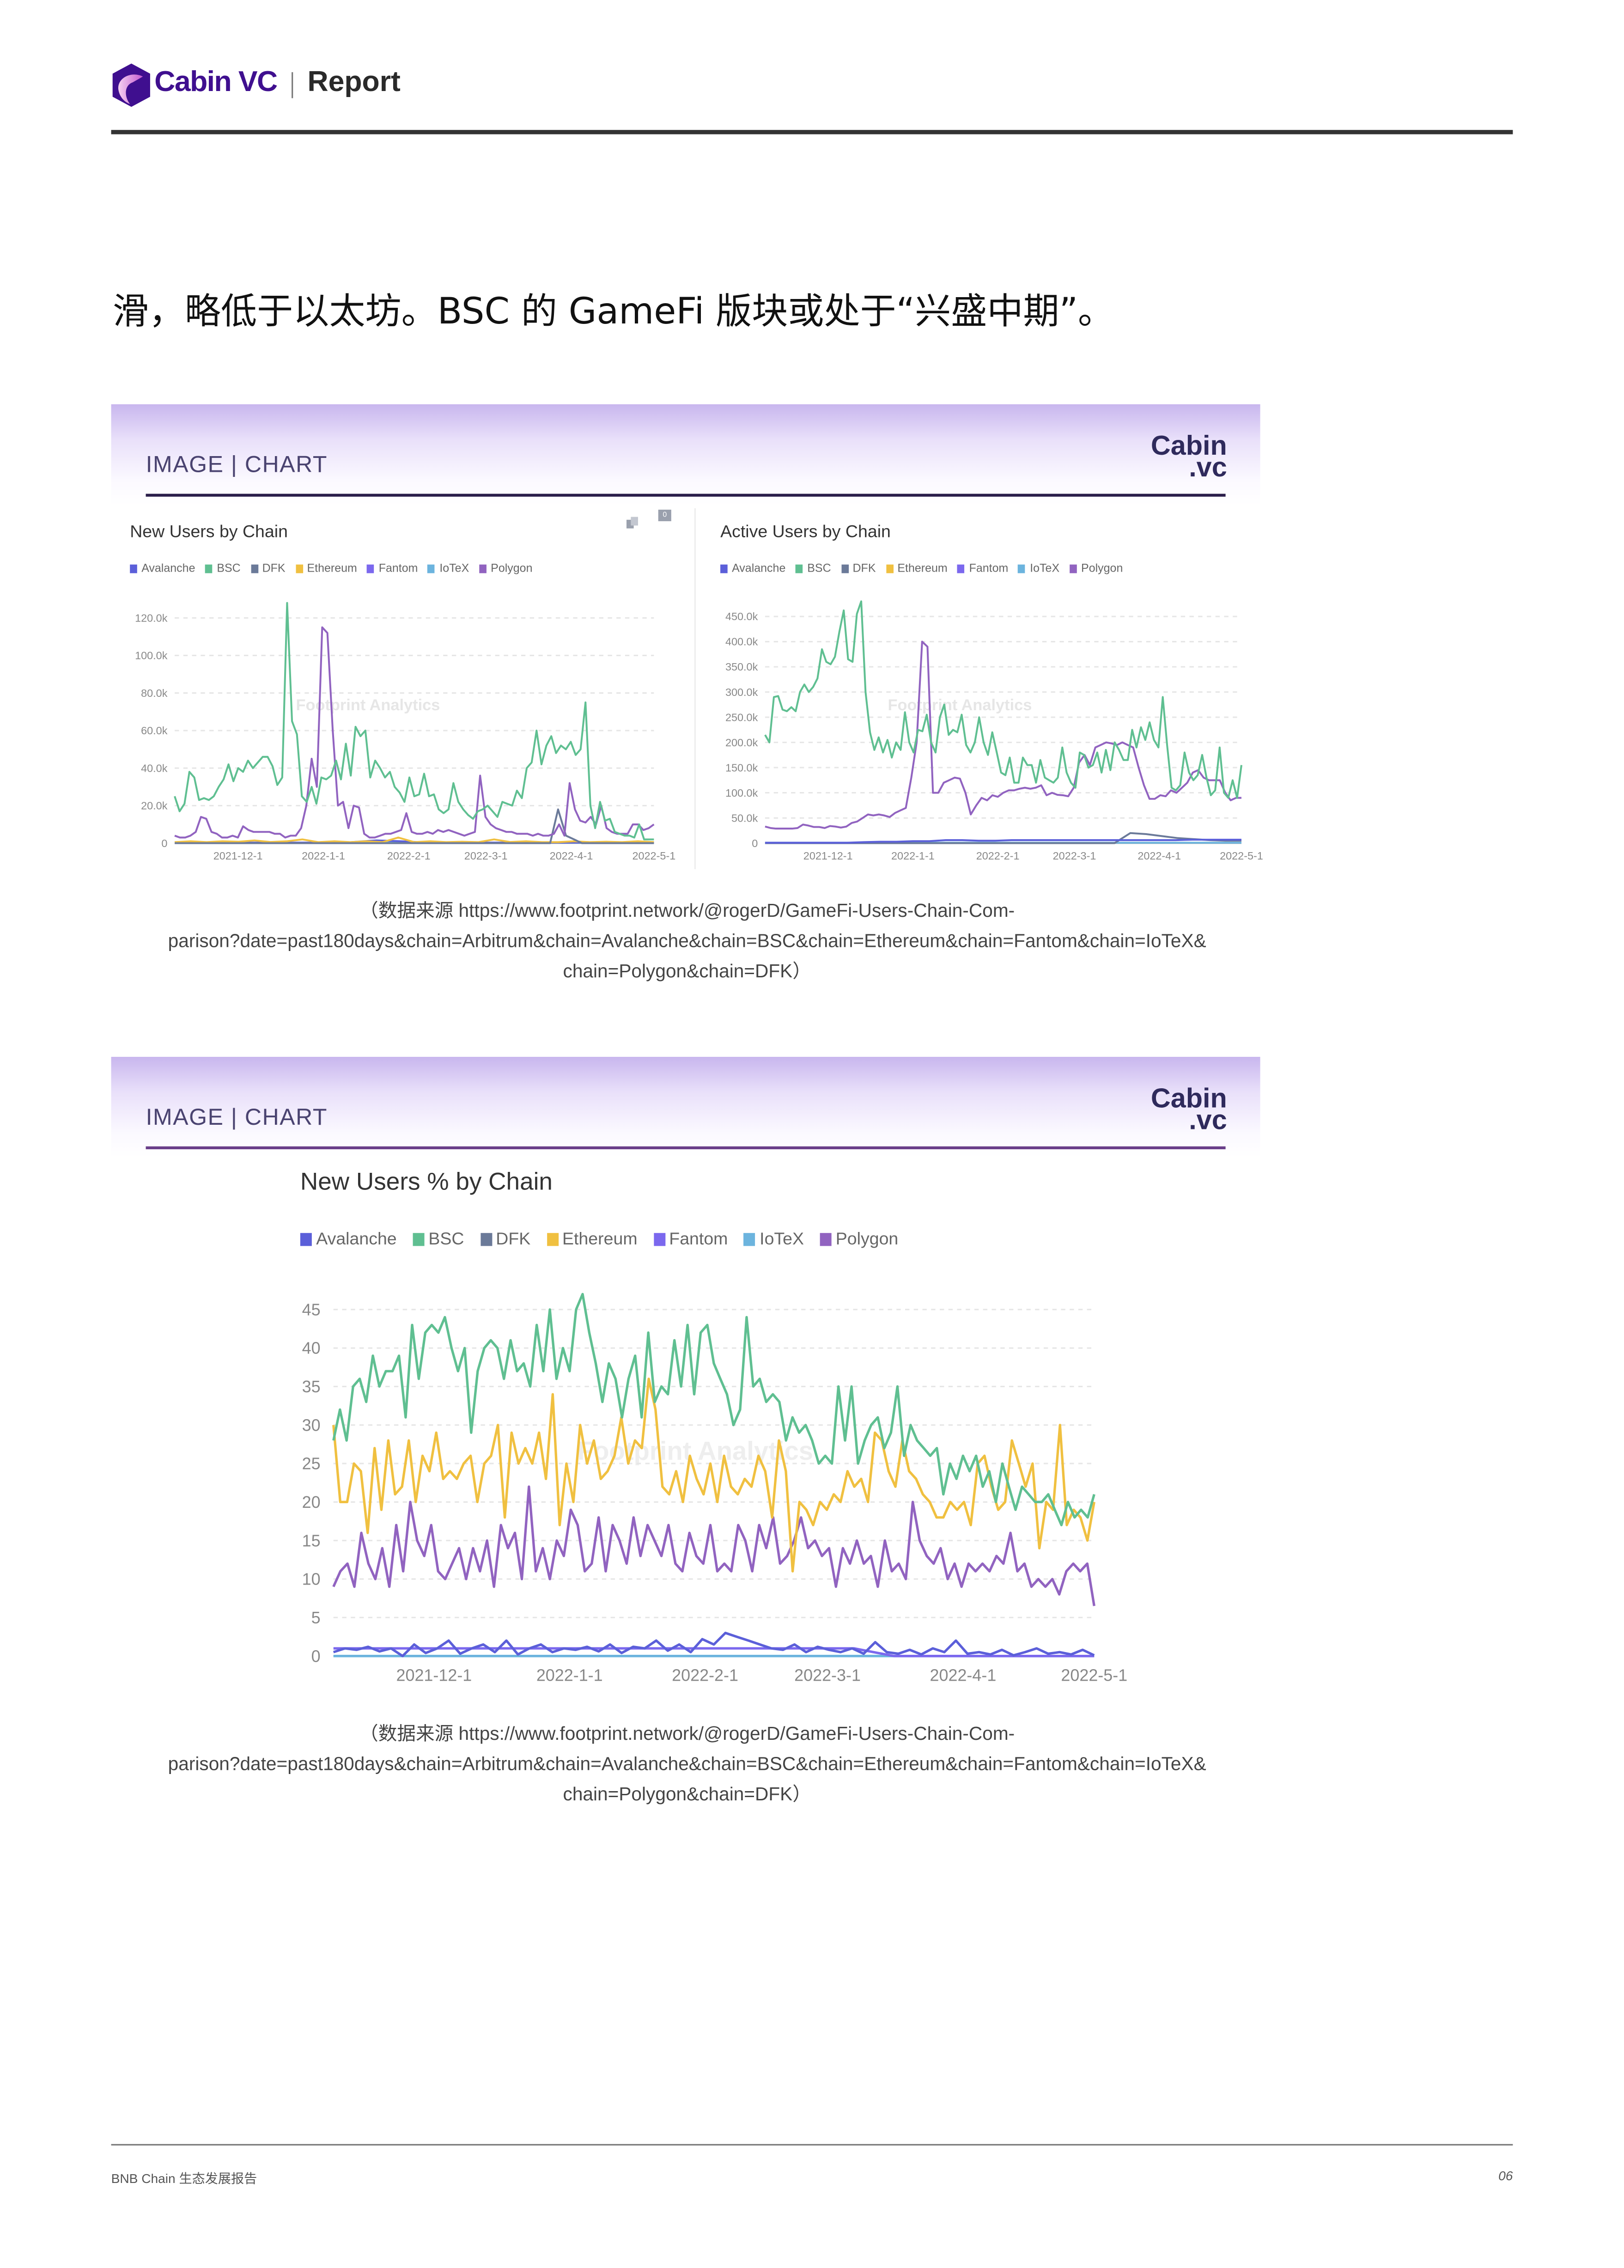  I want to click on series-line-dfk, so click(414, 826).